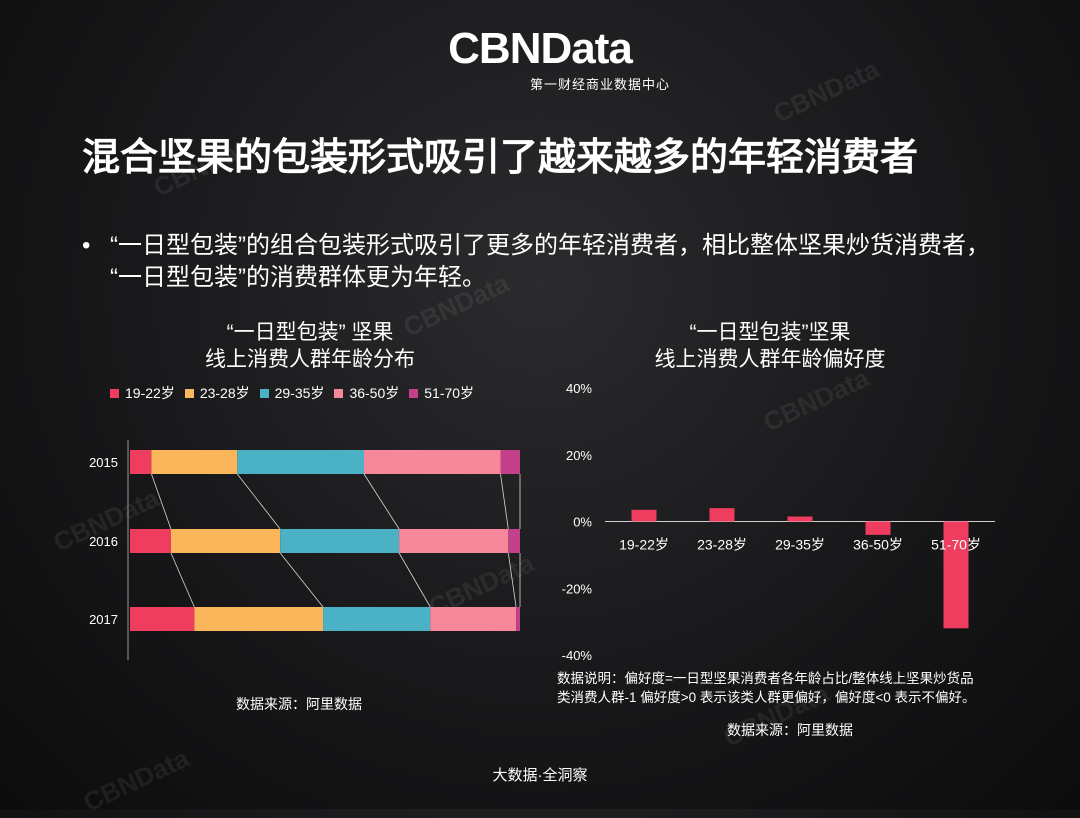  I want to click on x-tick-label: 23-28岁, so click(722, 545).